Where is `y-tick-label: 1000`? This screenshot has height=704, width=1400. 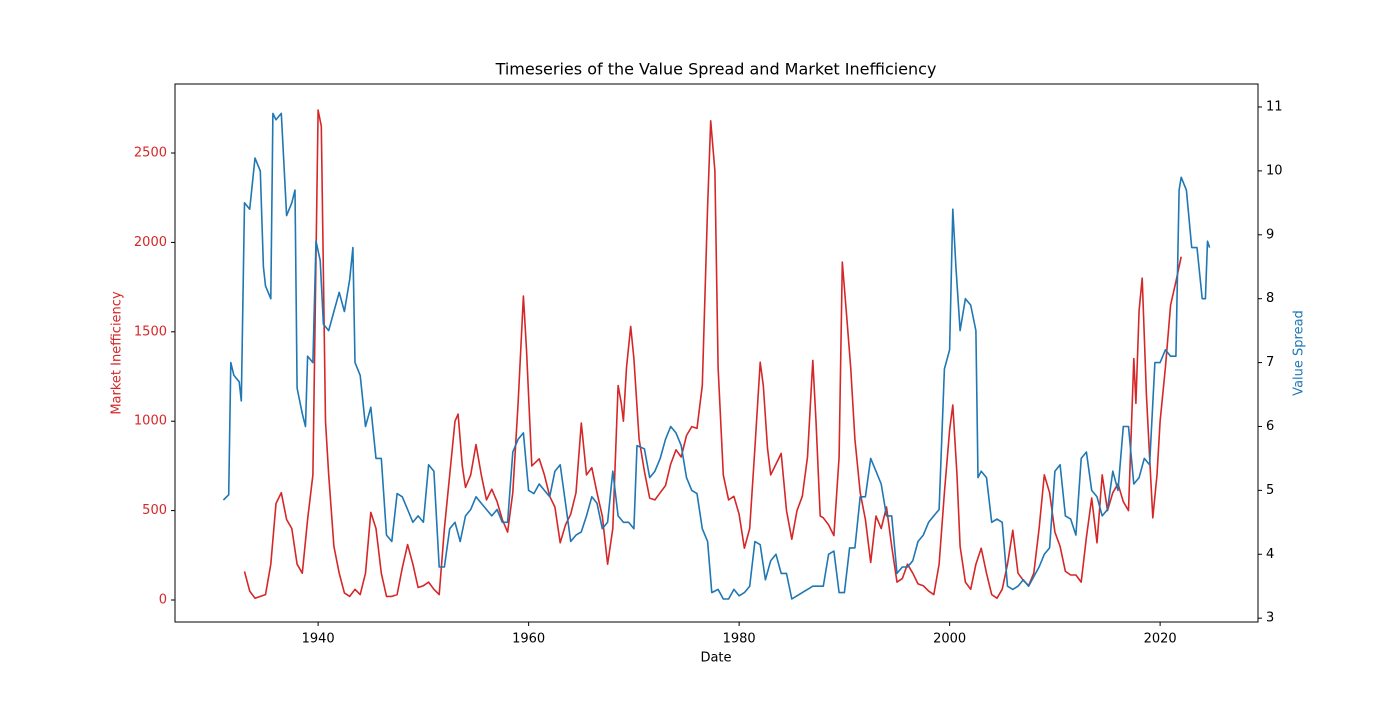 y-tick-label: 1000 is located at coordinates (150, 421).